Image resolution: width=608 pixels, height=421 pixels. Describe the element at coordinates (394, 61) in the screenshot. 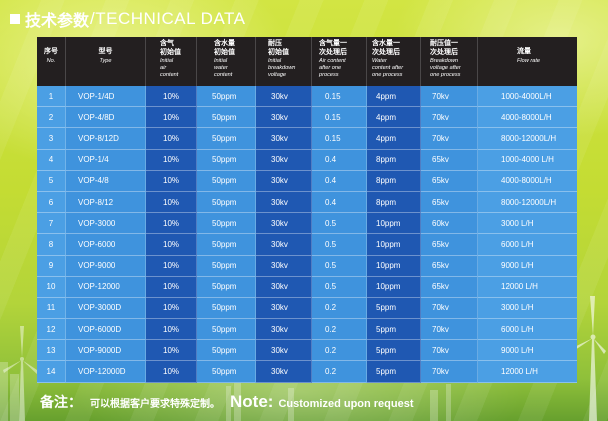

I see `header-water-content-after: 含水量一 次处理后 Water content after one process` at that location.